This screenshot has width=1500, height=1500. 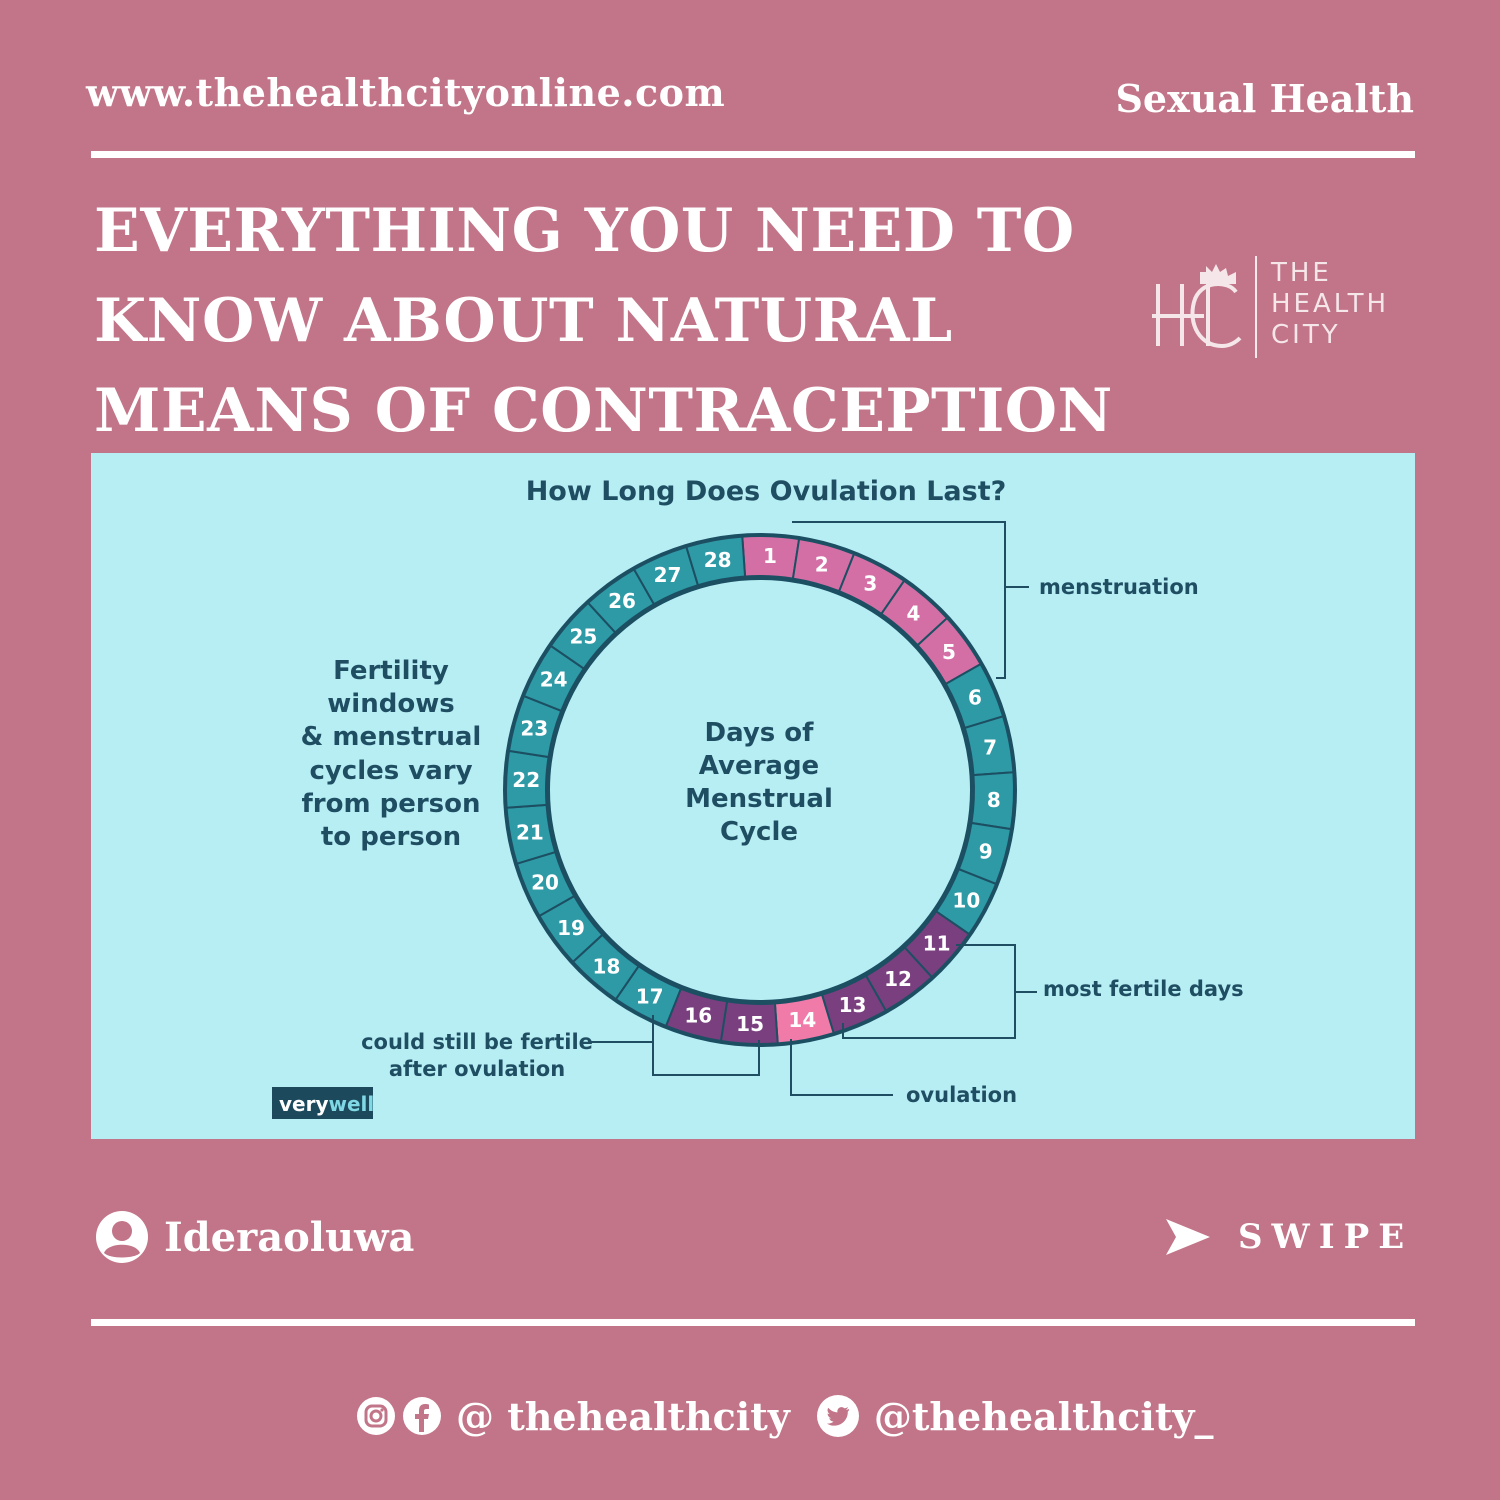 What do you see at coordinates (759, 832) in the screenshot?
I see `center-line-4: Cycle` at bounding box center [759, 832].